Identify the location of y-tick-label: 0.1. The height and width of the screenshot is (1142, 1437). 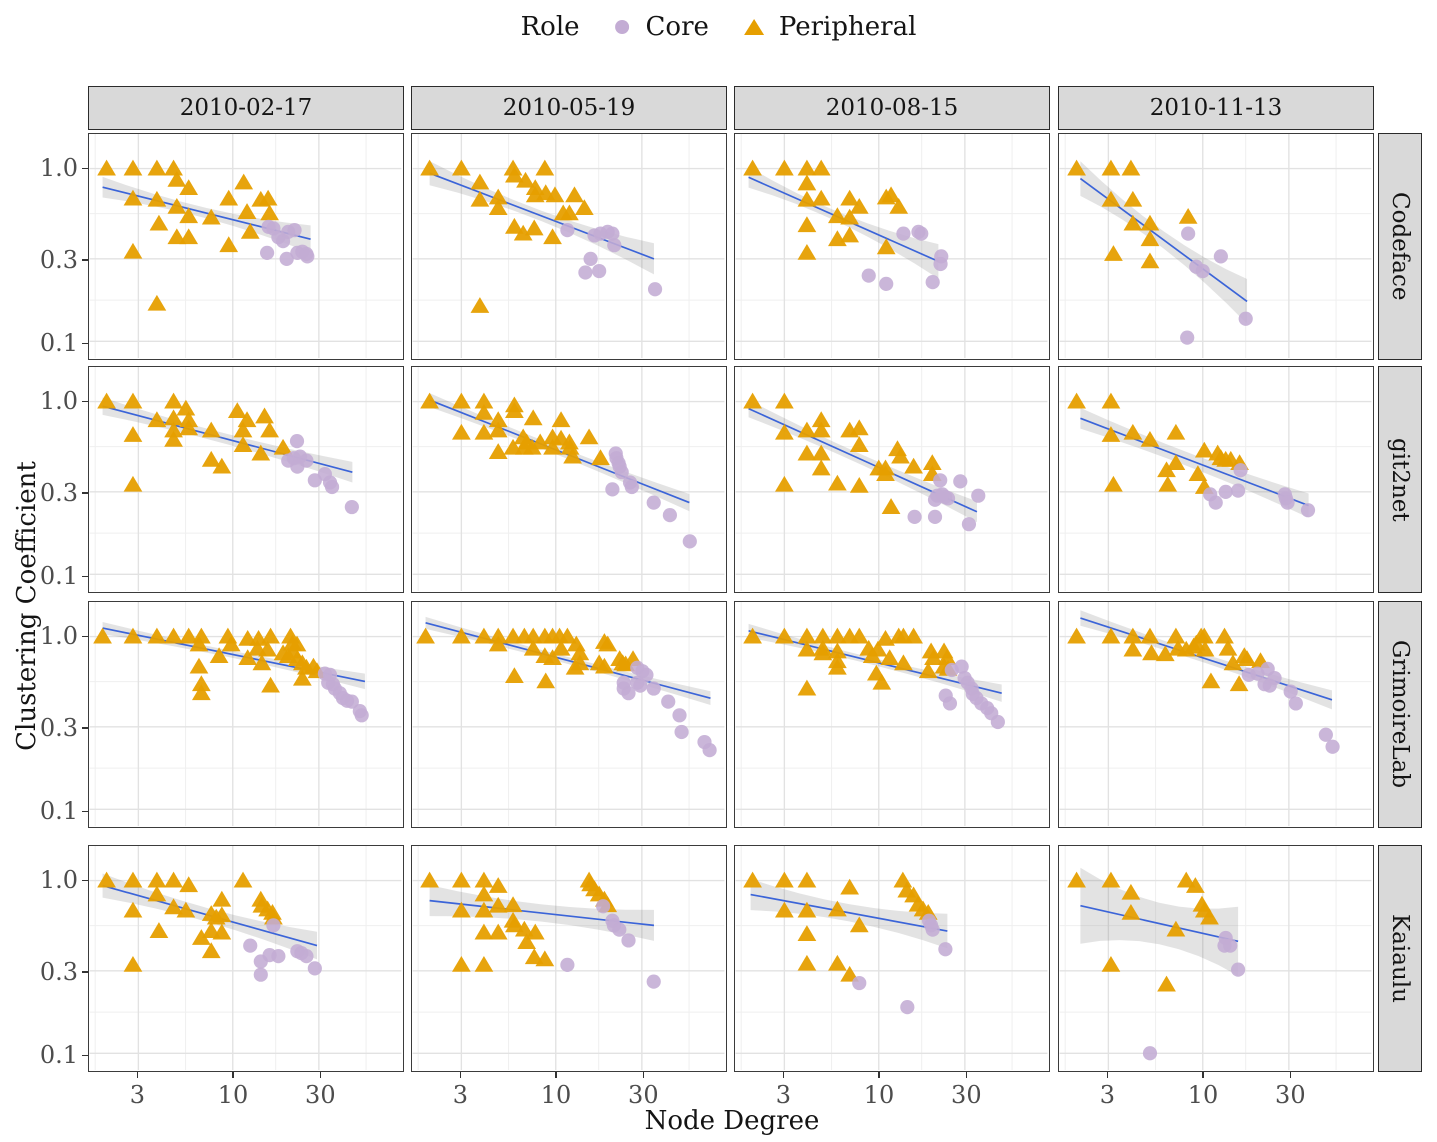
(58, 343).